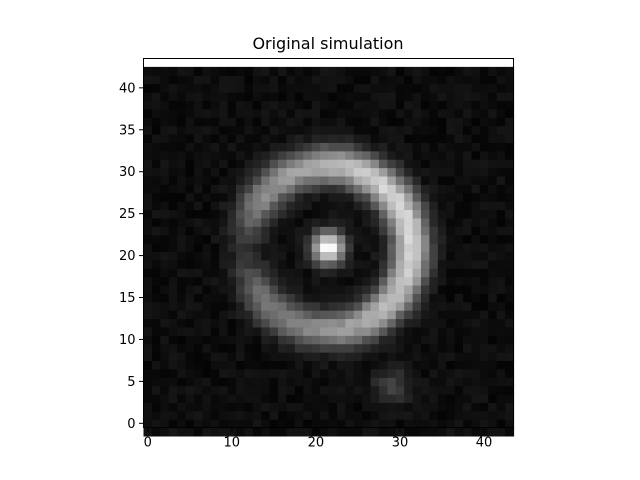 This screenshot has height=480, width=640. What do you see at coordinates (127, 214) in the screenshot?
I see `y-tick-label: 25` at bounding box center [127, 214].